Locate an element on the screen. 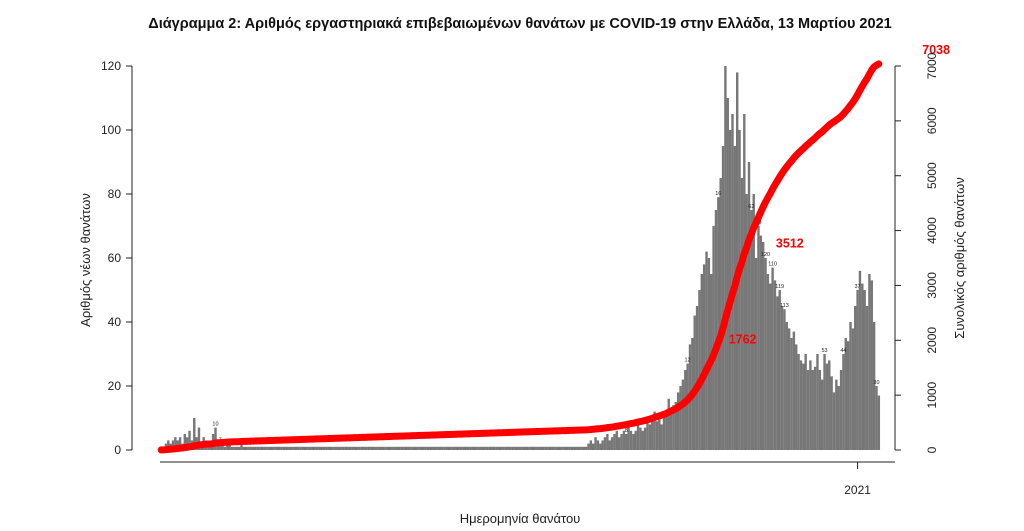  bar-data-label: 16 is located at coordinates (718, 194).